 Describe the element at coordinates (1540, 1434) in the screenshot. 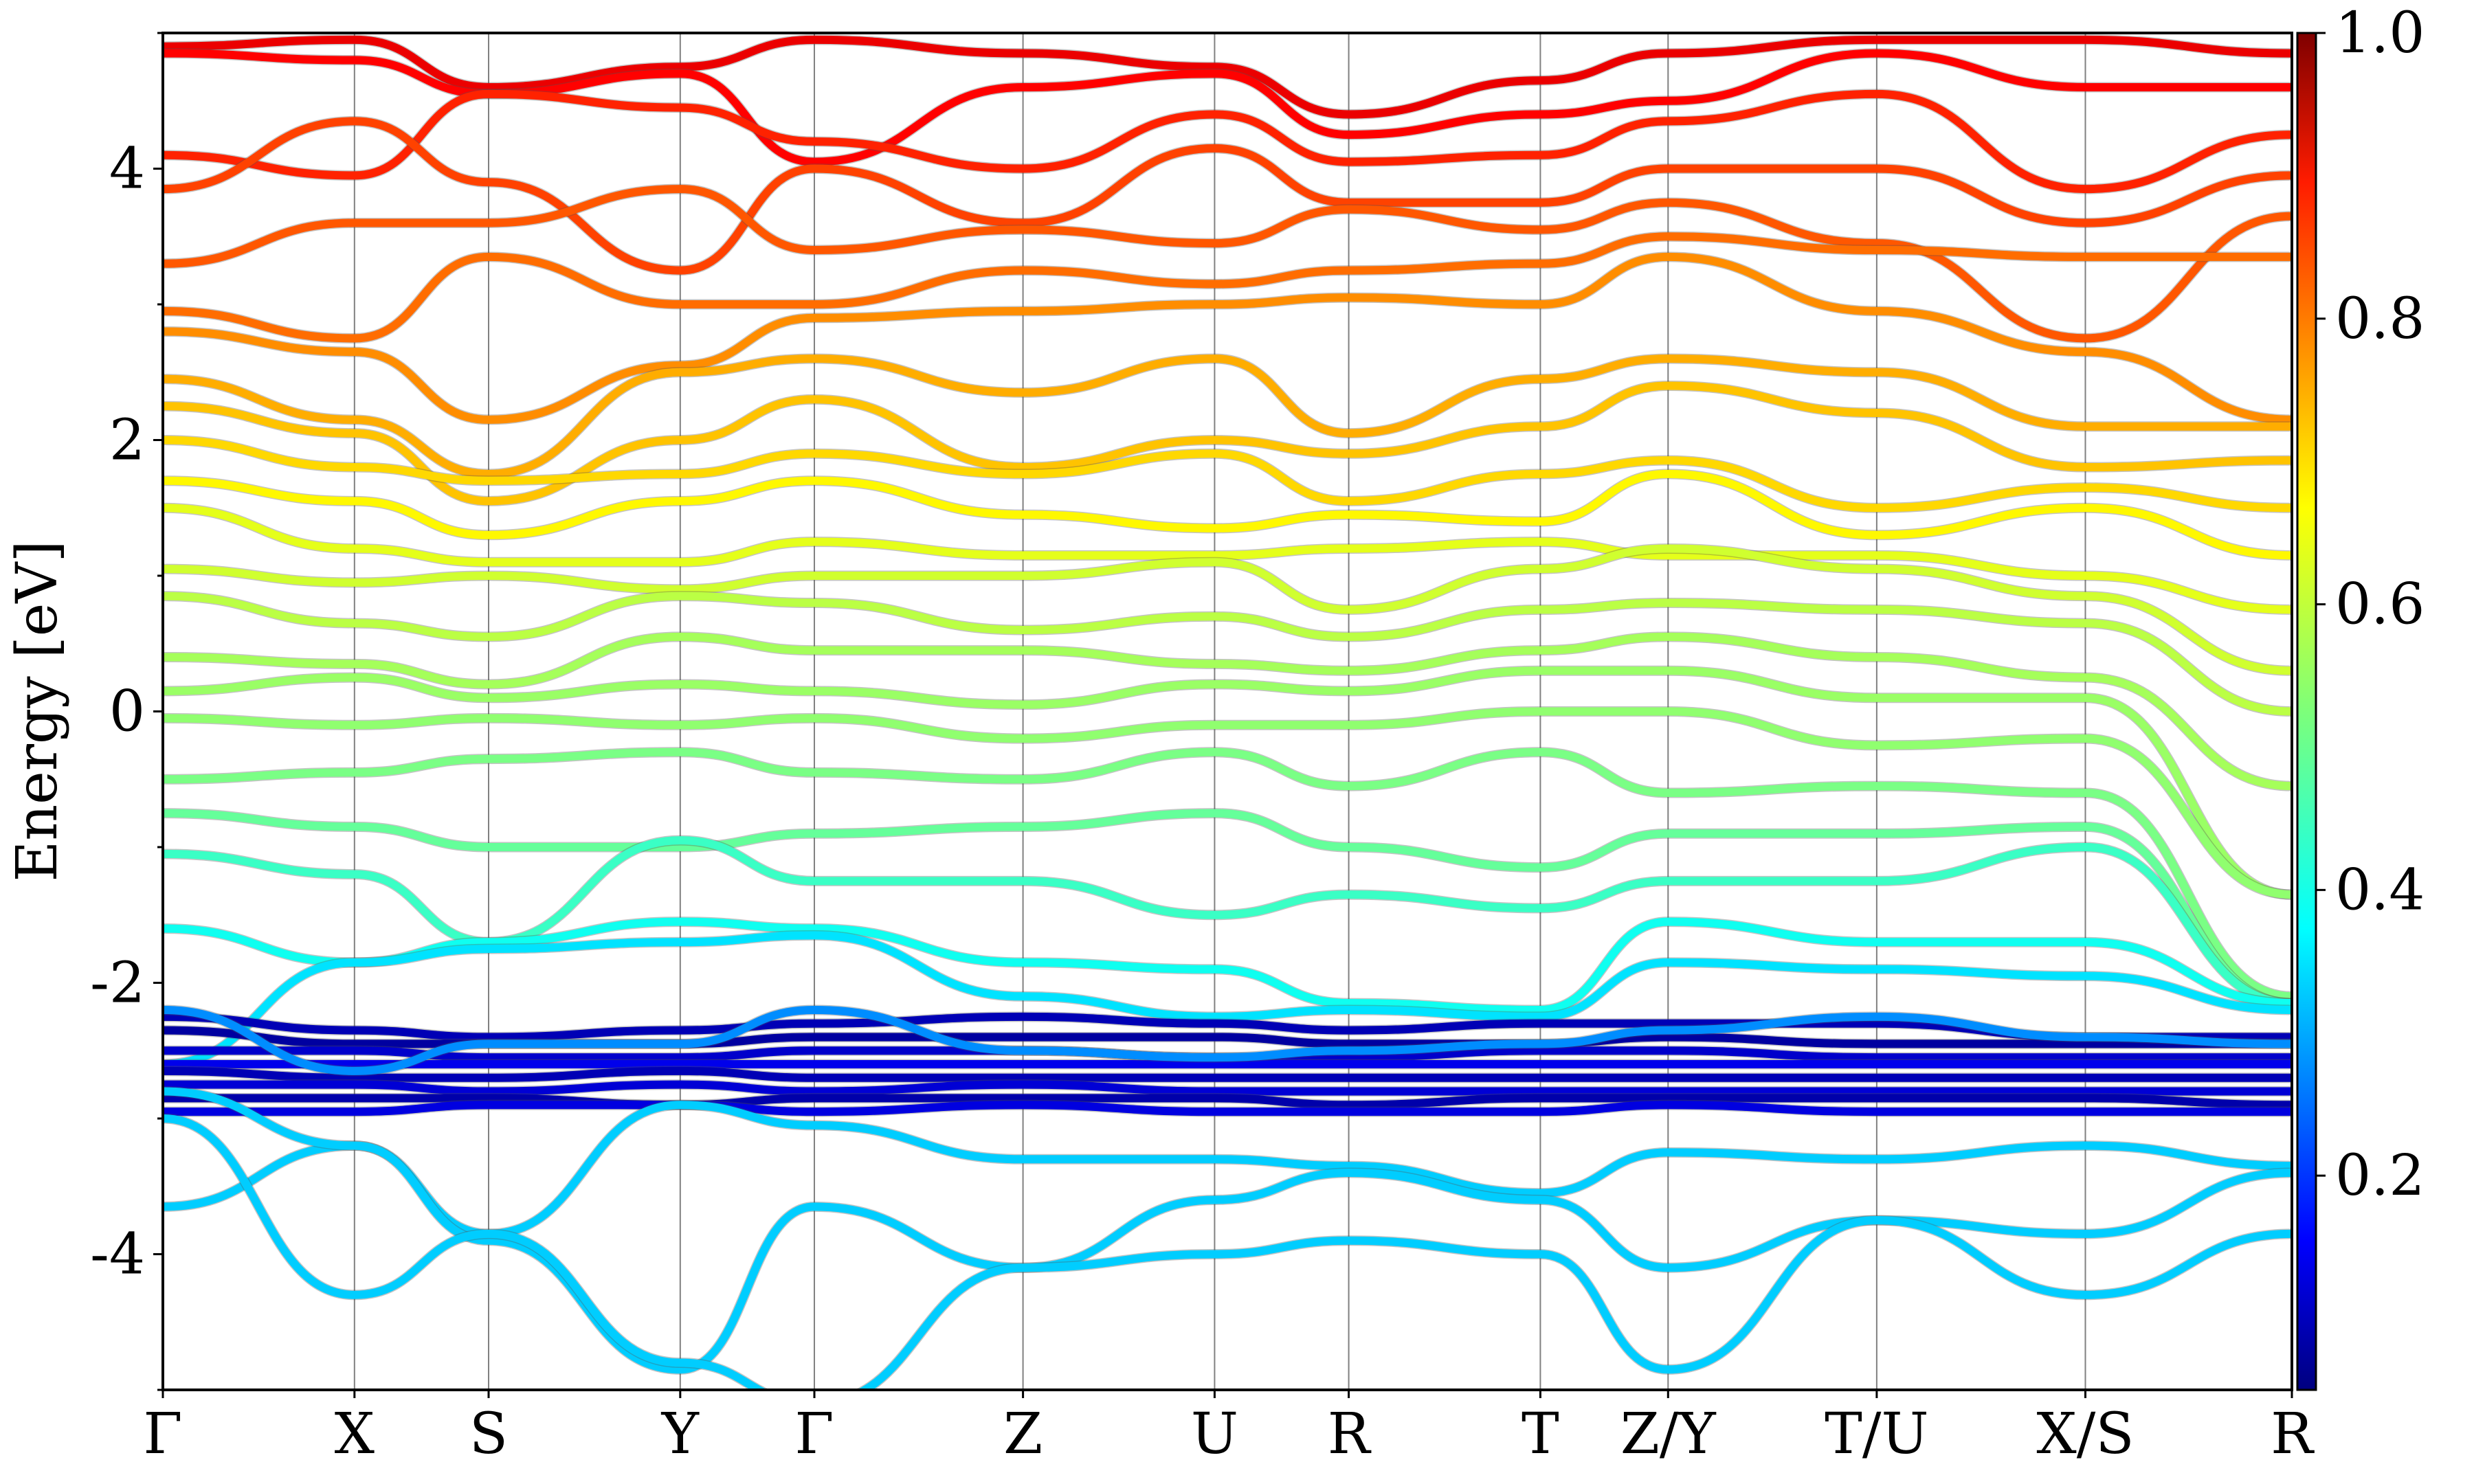

I see `x-tick-label-8: T` at that location.